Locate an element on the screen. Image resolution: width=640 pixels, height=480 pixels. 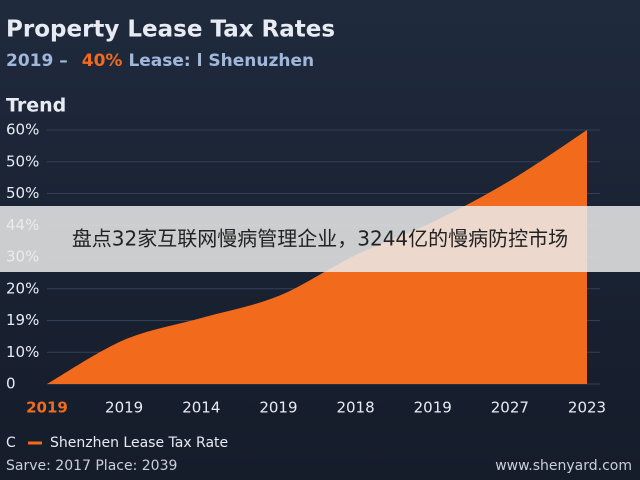
legend-prefix: C is located at coordinates (11, 443).